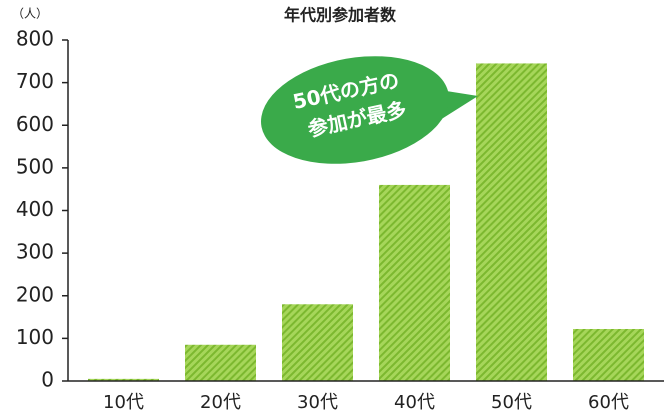 The width and height of the screenshot is (664, 416). What do you see at coordinates (459, 105) in the screenshot?
I see `bubble-tail` at bounding box center [459, 105].